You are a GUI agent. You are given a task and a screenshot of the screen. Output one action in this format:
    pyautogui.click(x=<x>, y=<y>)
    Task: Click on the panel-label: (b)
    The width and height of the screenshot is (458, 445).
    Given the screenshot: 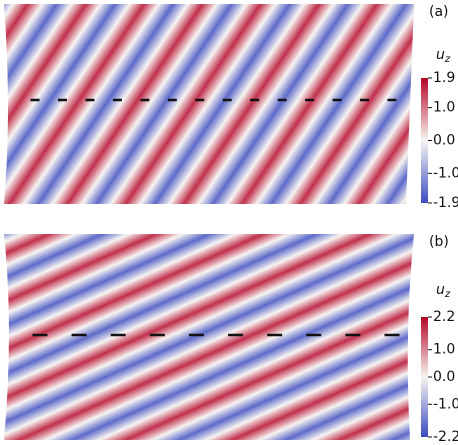 What is the action you would take?
    pyautogui.click(x=439, y=242)
    